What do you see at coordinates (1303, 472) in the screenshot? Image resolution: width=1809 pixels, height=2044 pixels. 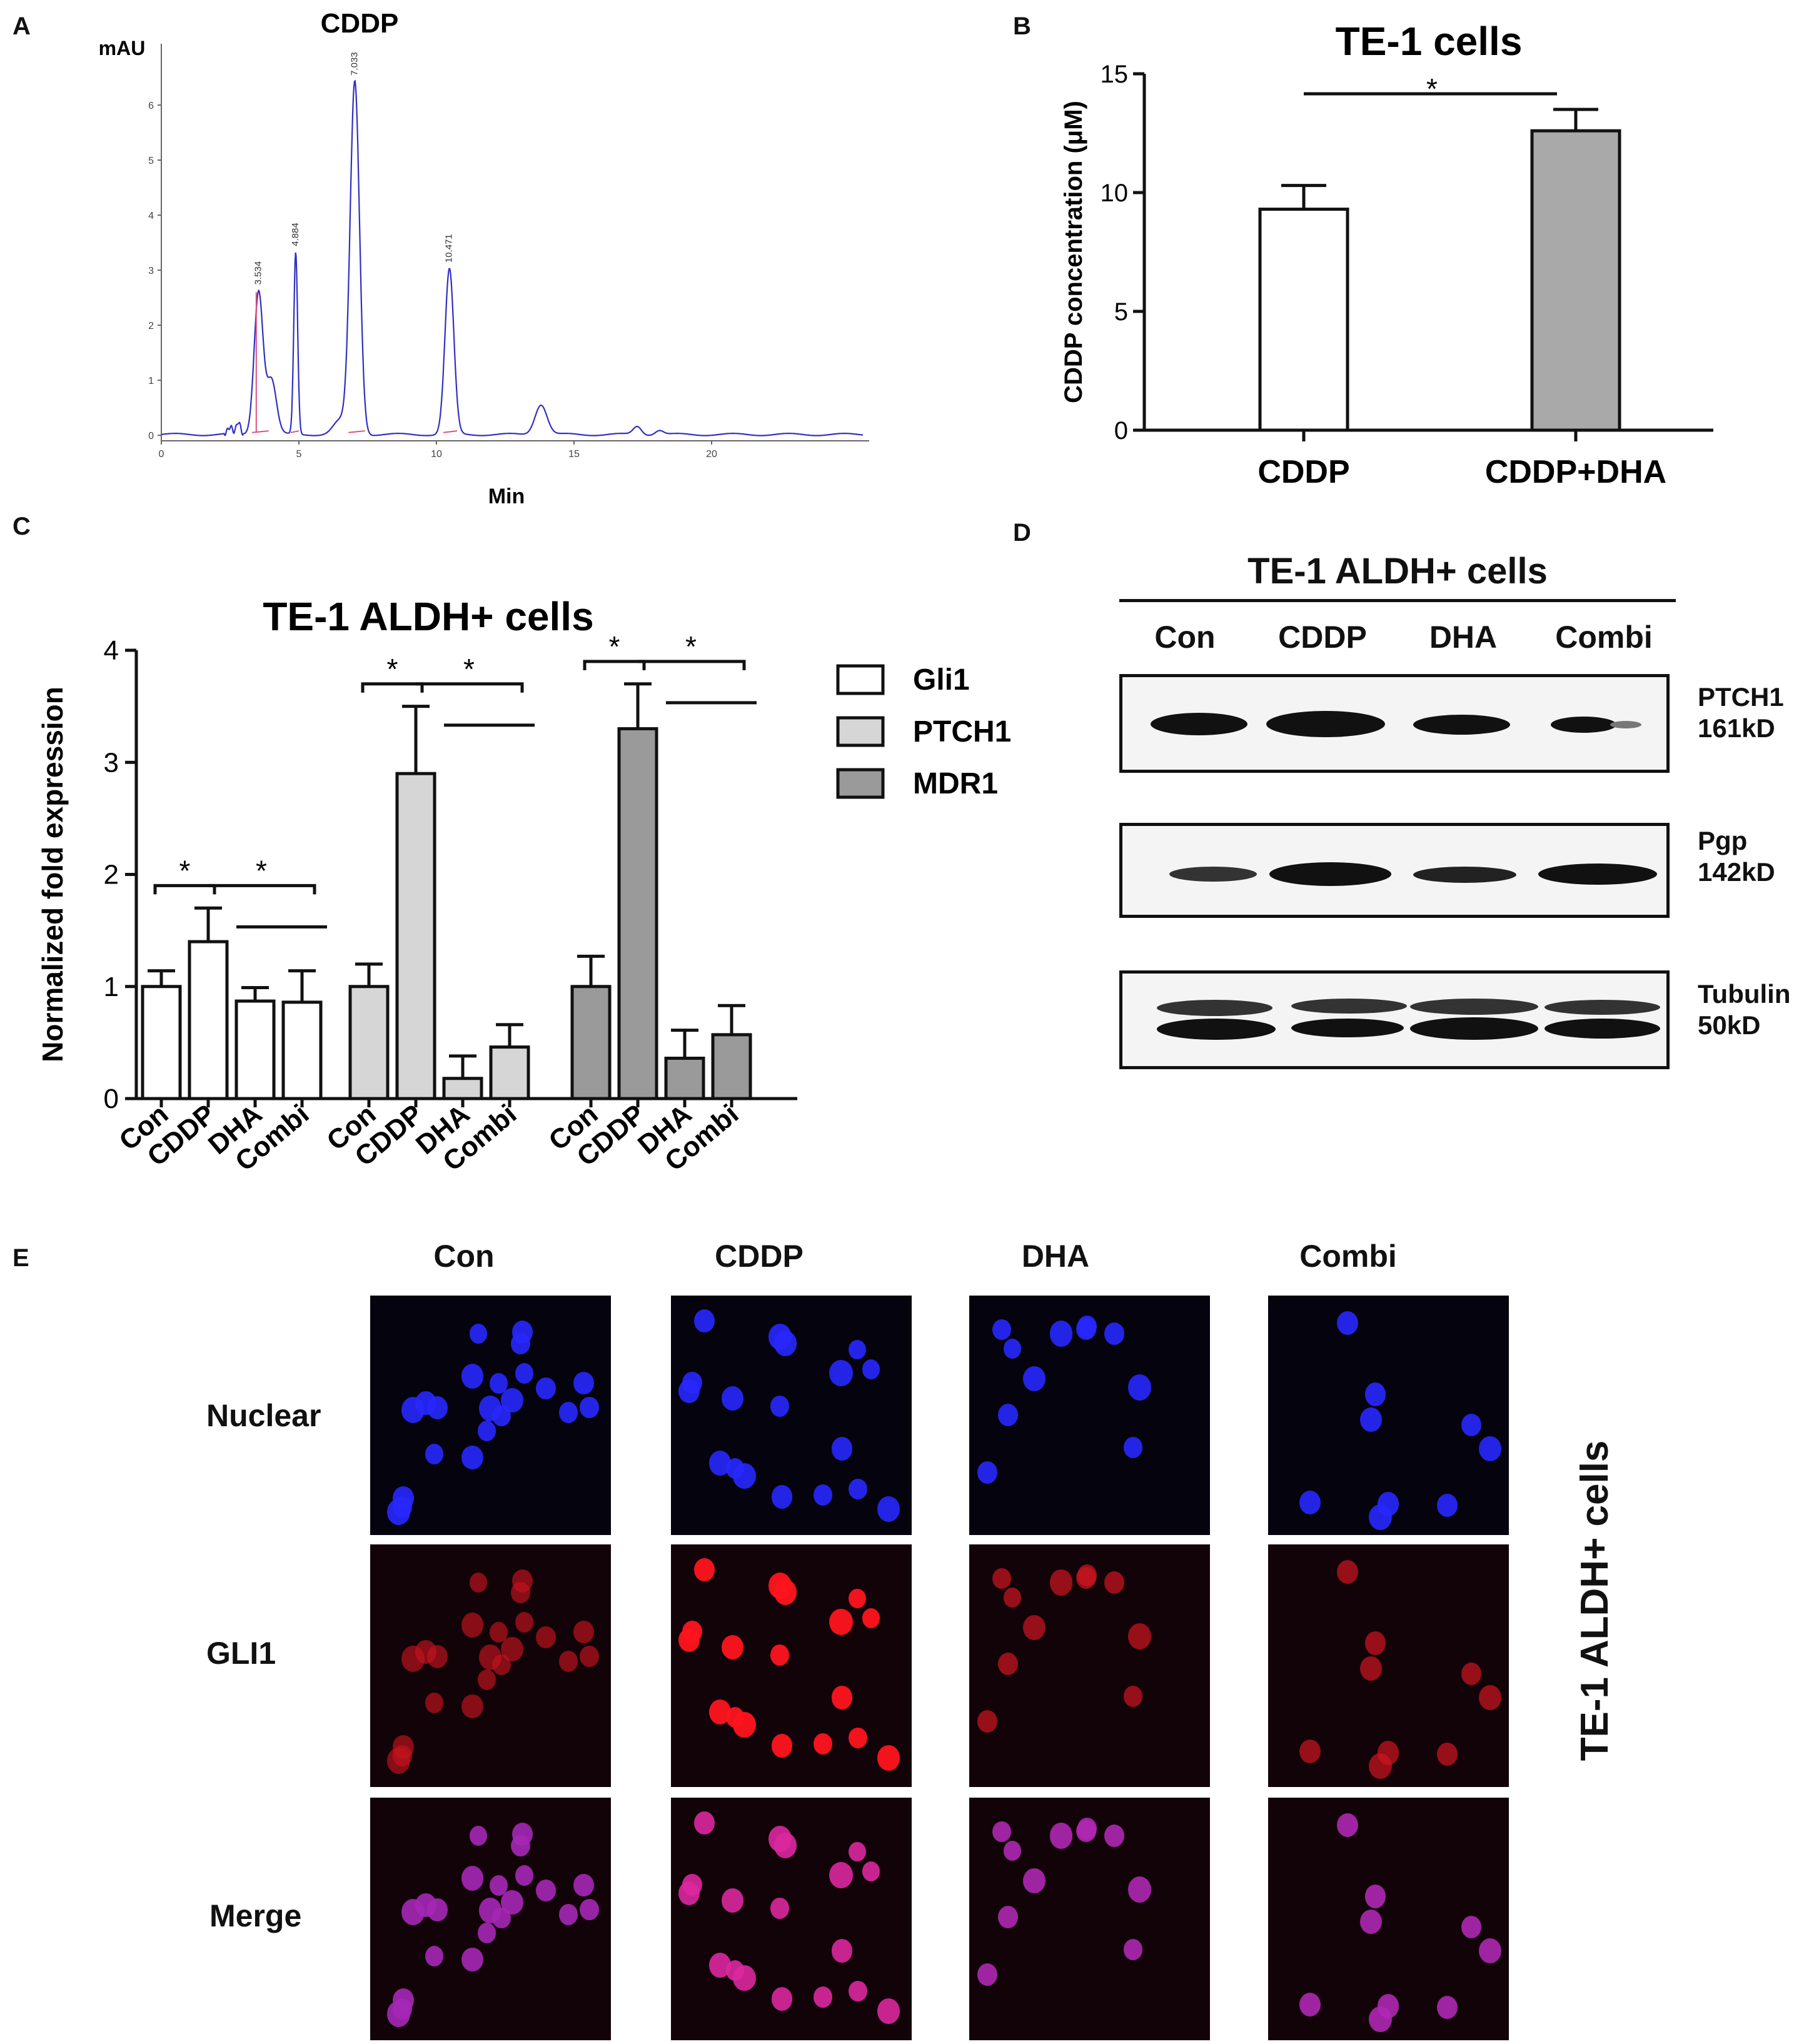 I see `x-tick-label: CDDP` at bounding box center [1303, 472].